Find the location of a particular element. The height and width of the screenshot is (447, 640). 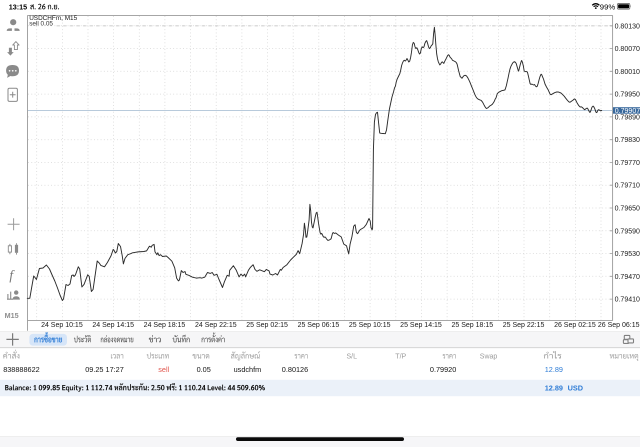

svg-text: 25 Sep 10:15 is located at coordinates (370, 325).